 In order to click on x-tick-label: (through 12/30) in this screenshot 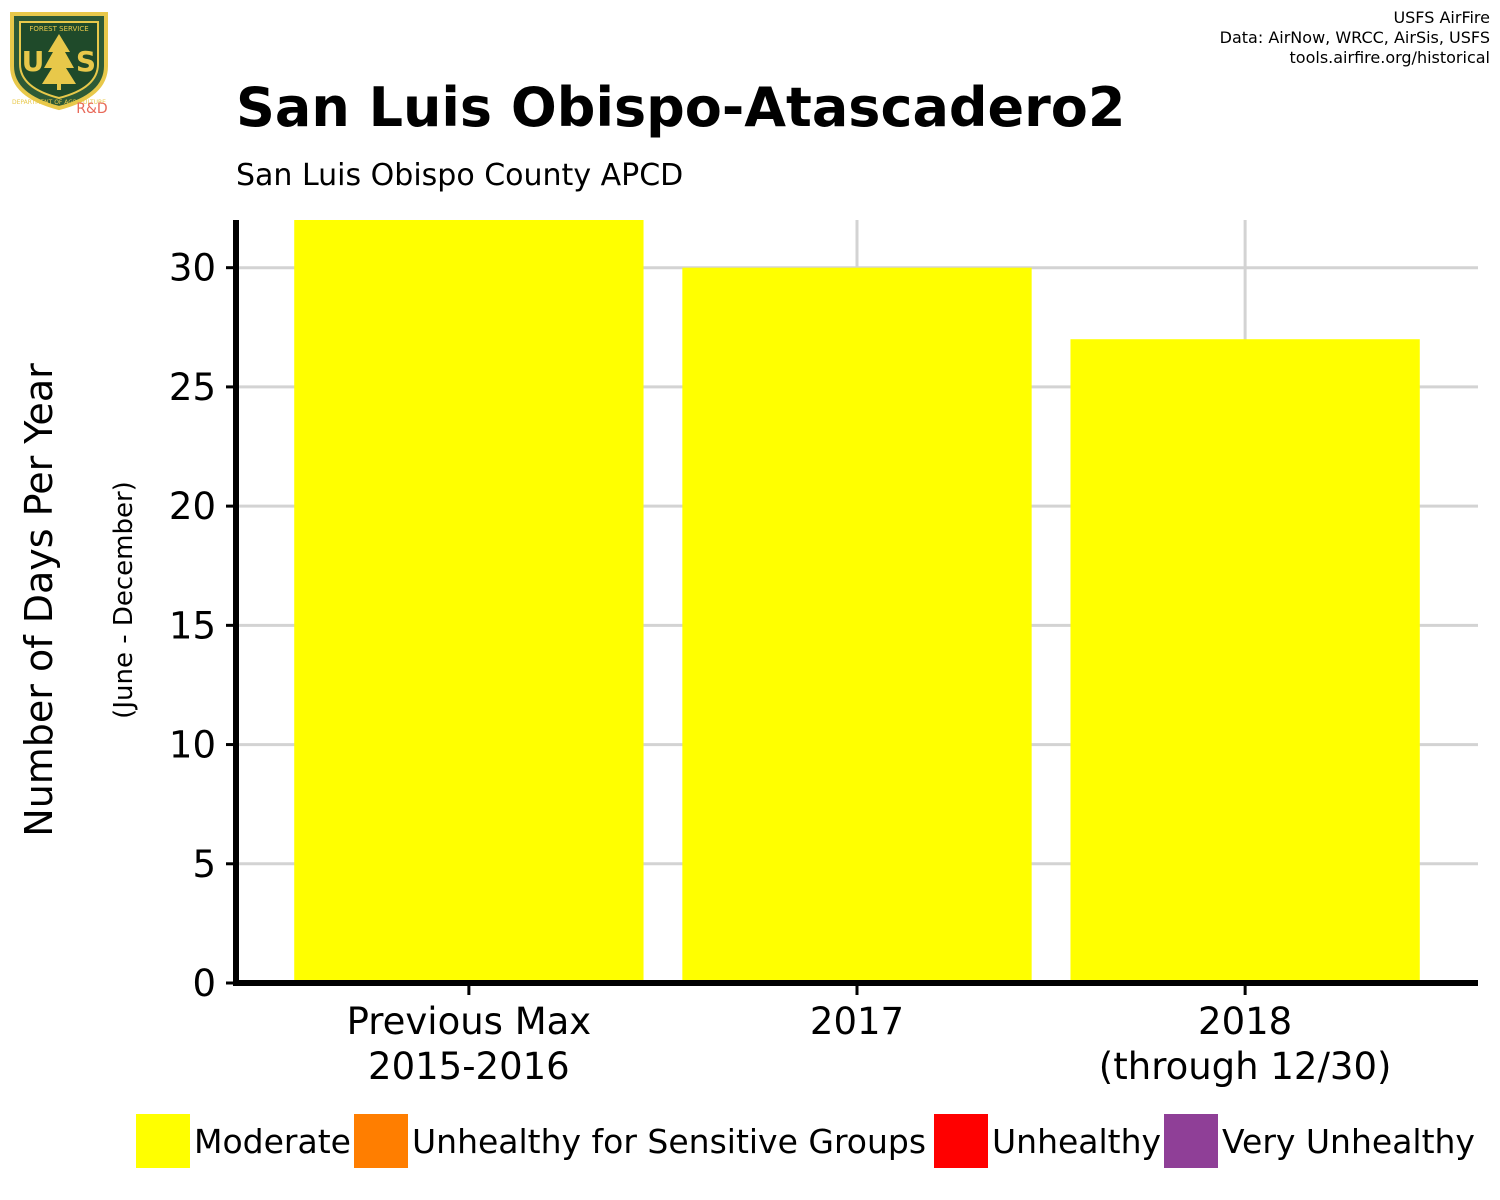, I will do `click(1245, 1066)`.